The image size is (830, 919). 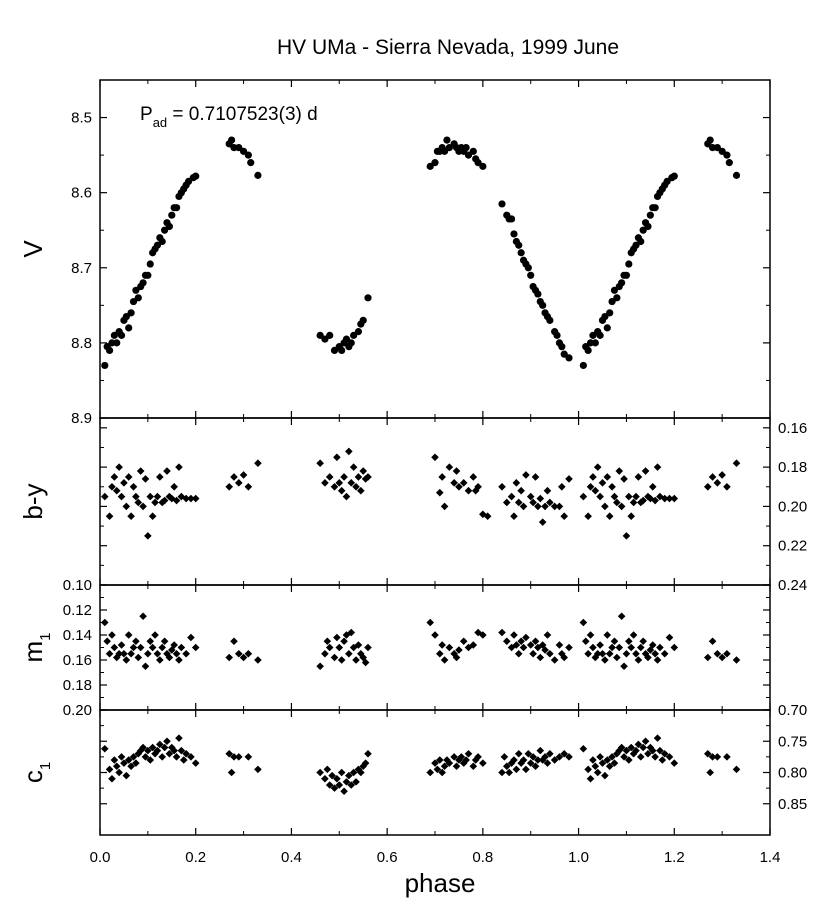 What do you see at coordinates (77, 660) in the screenshot?
I see `y-tick-label: 0.16` at bounding box center [77, 660].